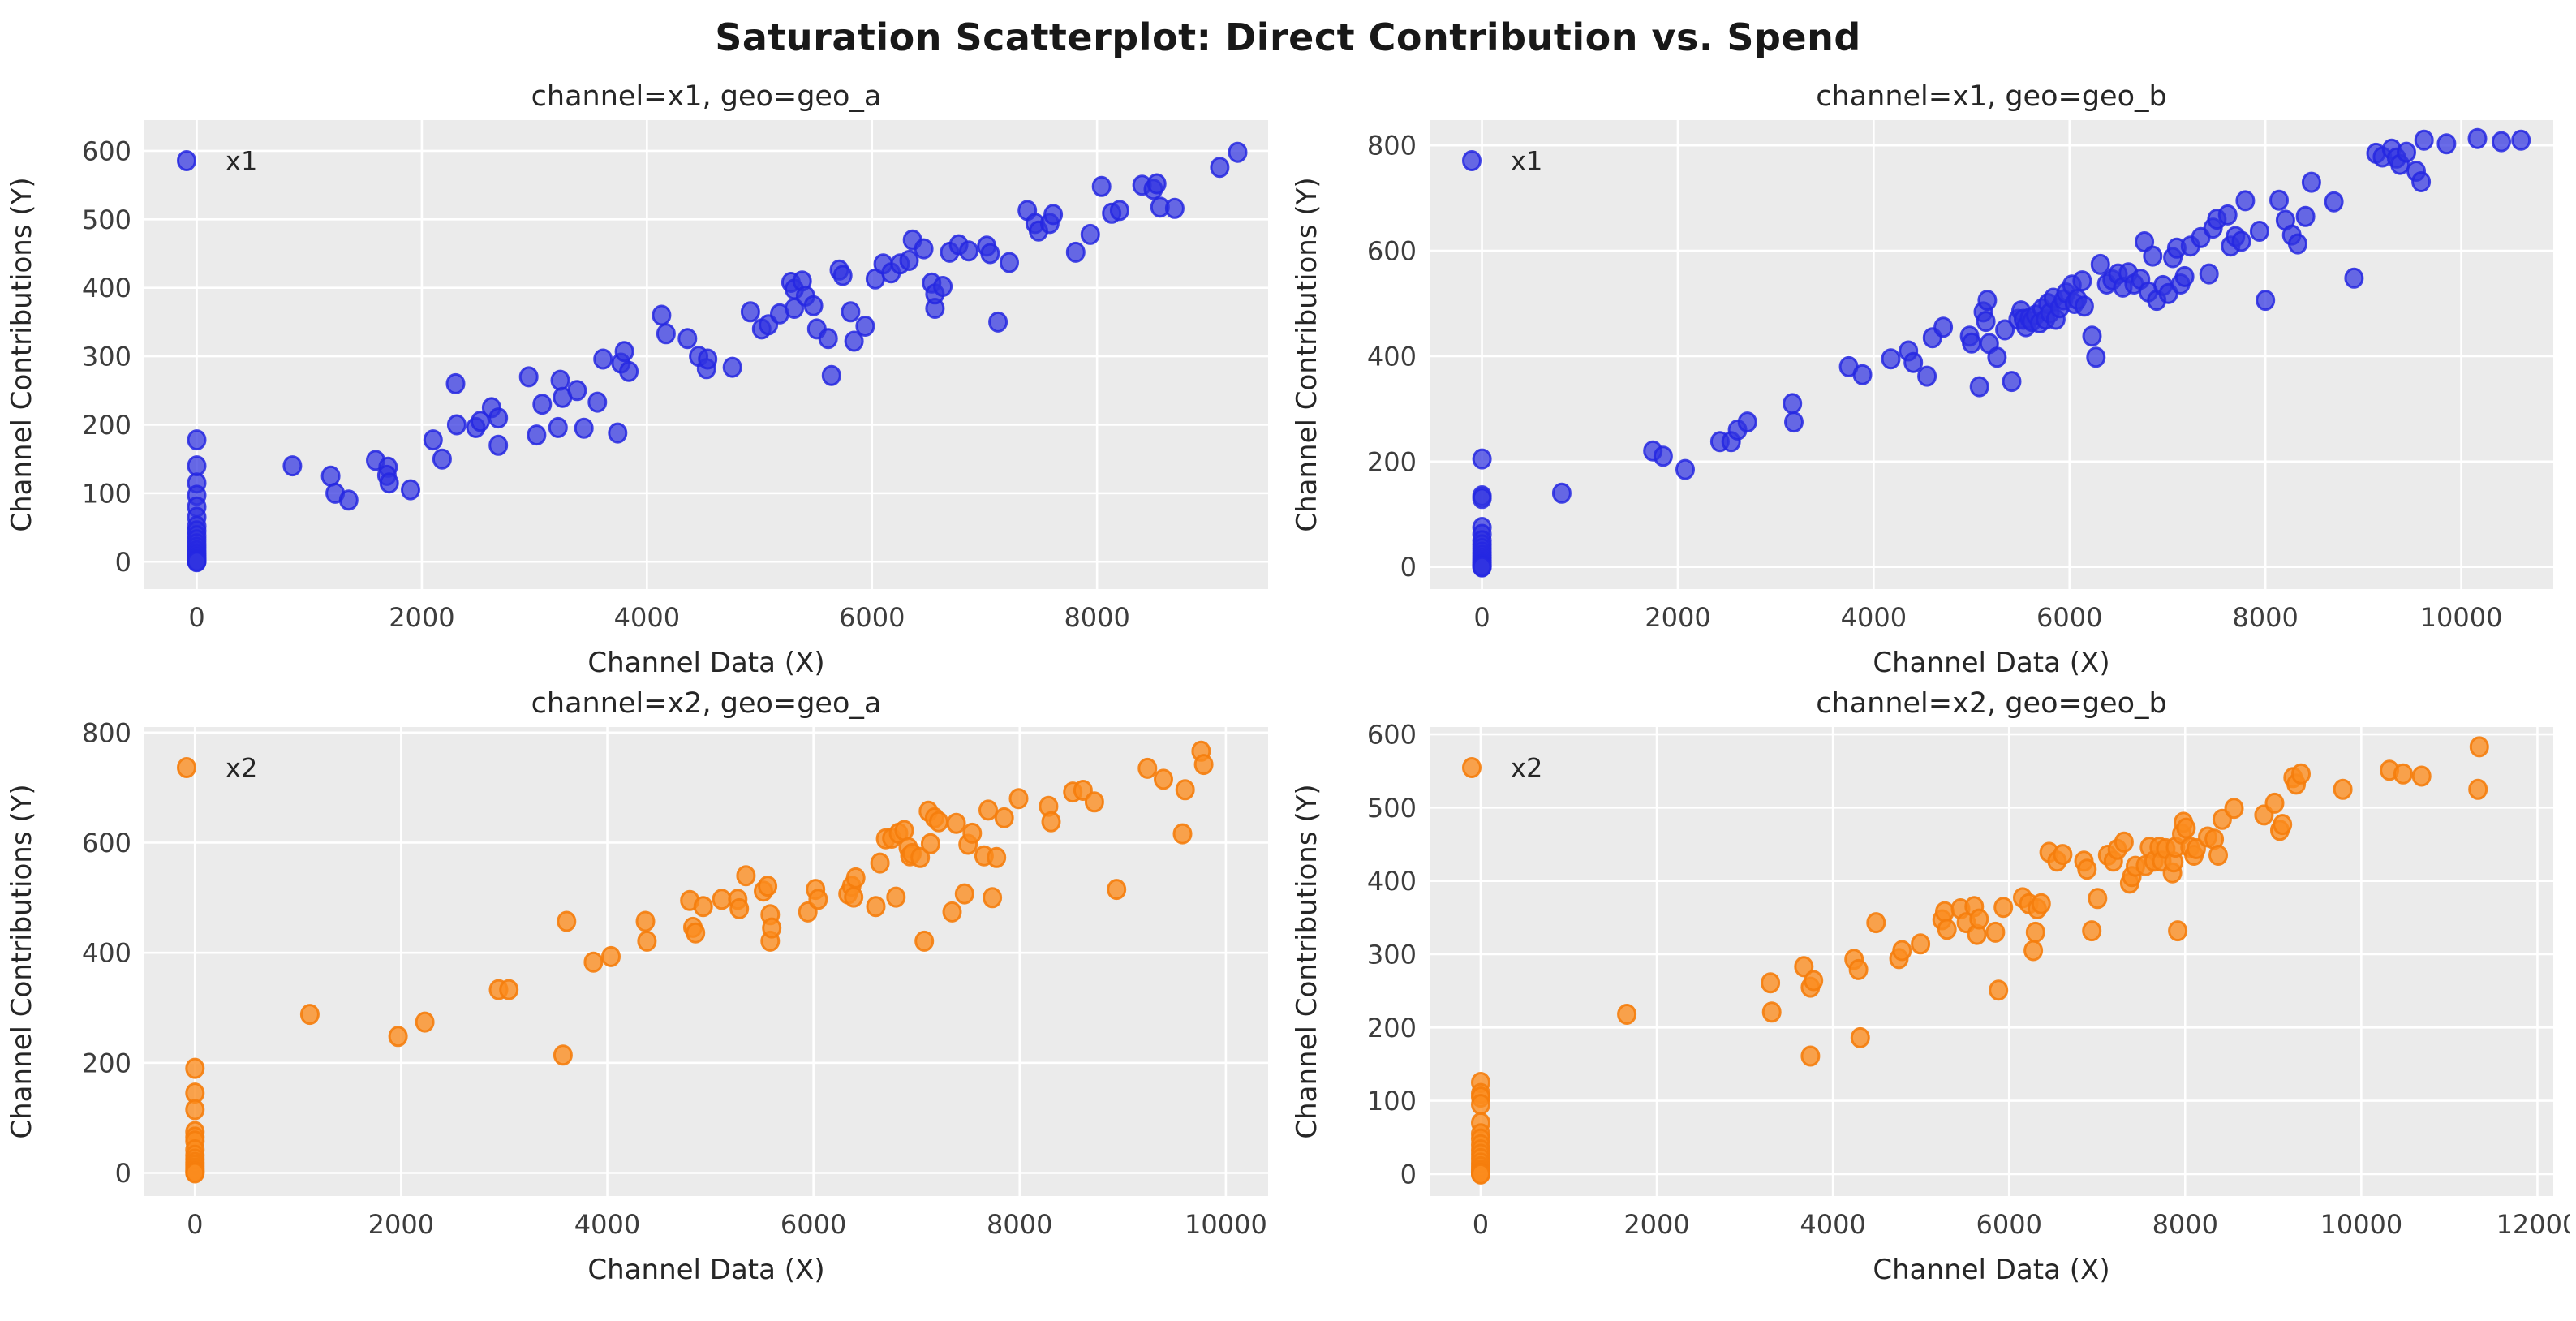  I want to click on y-tick-label: 300, so click(106, 357).